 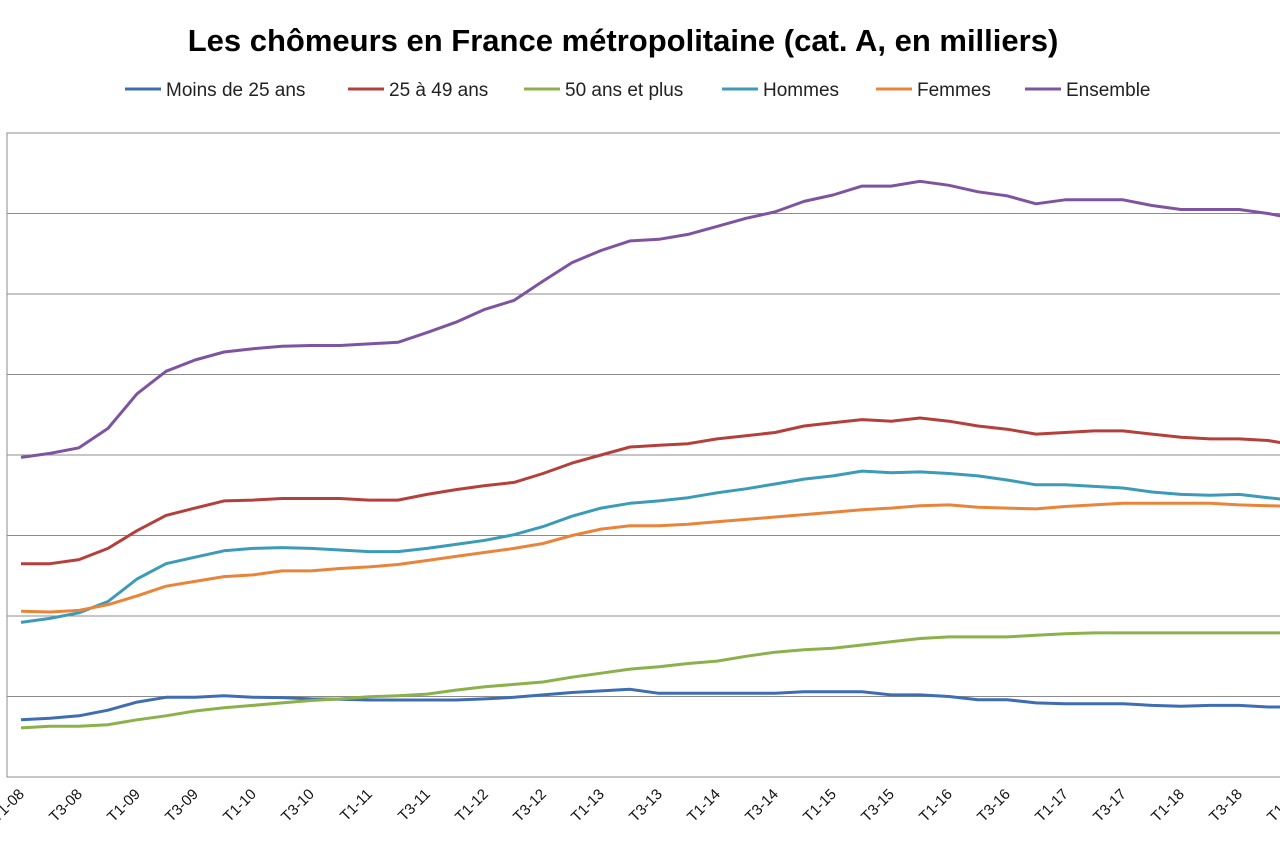 What do you see at coordinates (472, 806) in the screenshot?
I see `x-tick-label: T1-12` at bounding box center [472, 806].